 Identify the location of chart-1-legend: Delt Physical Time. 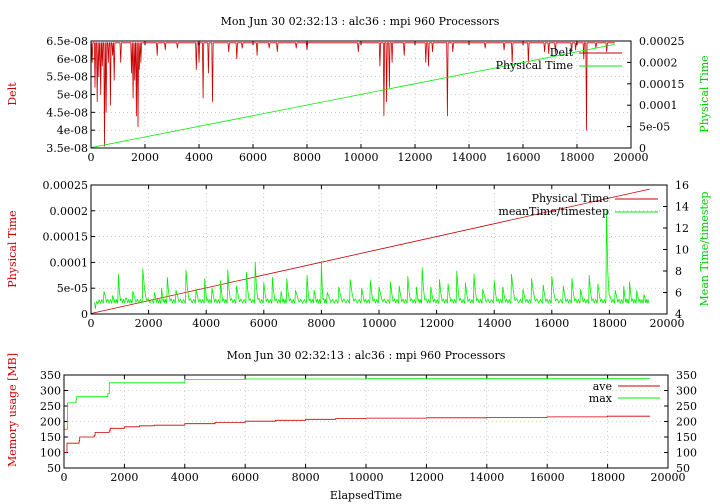
(559, 59).